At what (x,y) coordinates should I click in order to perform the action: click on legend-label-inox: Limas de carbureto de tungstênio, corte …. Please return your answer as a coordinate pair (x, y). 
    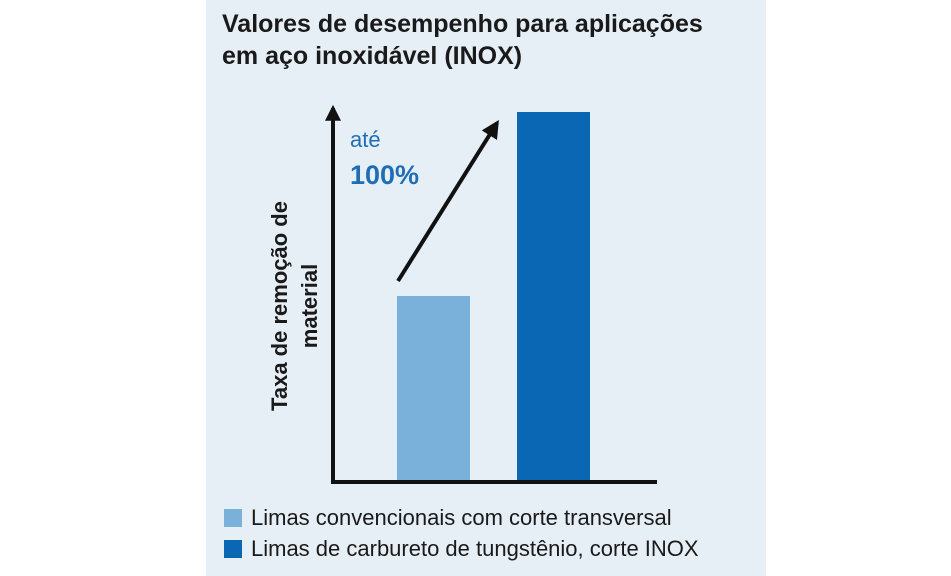
    Looking at the image, I should click on (475, 548).